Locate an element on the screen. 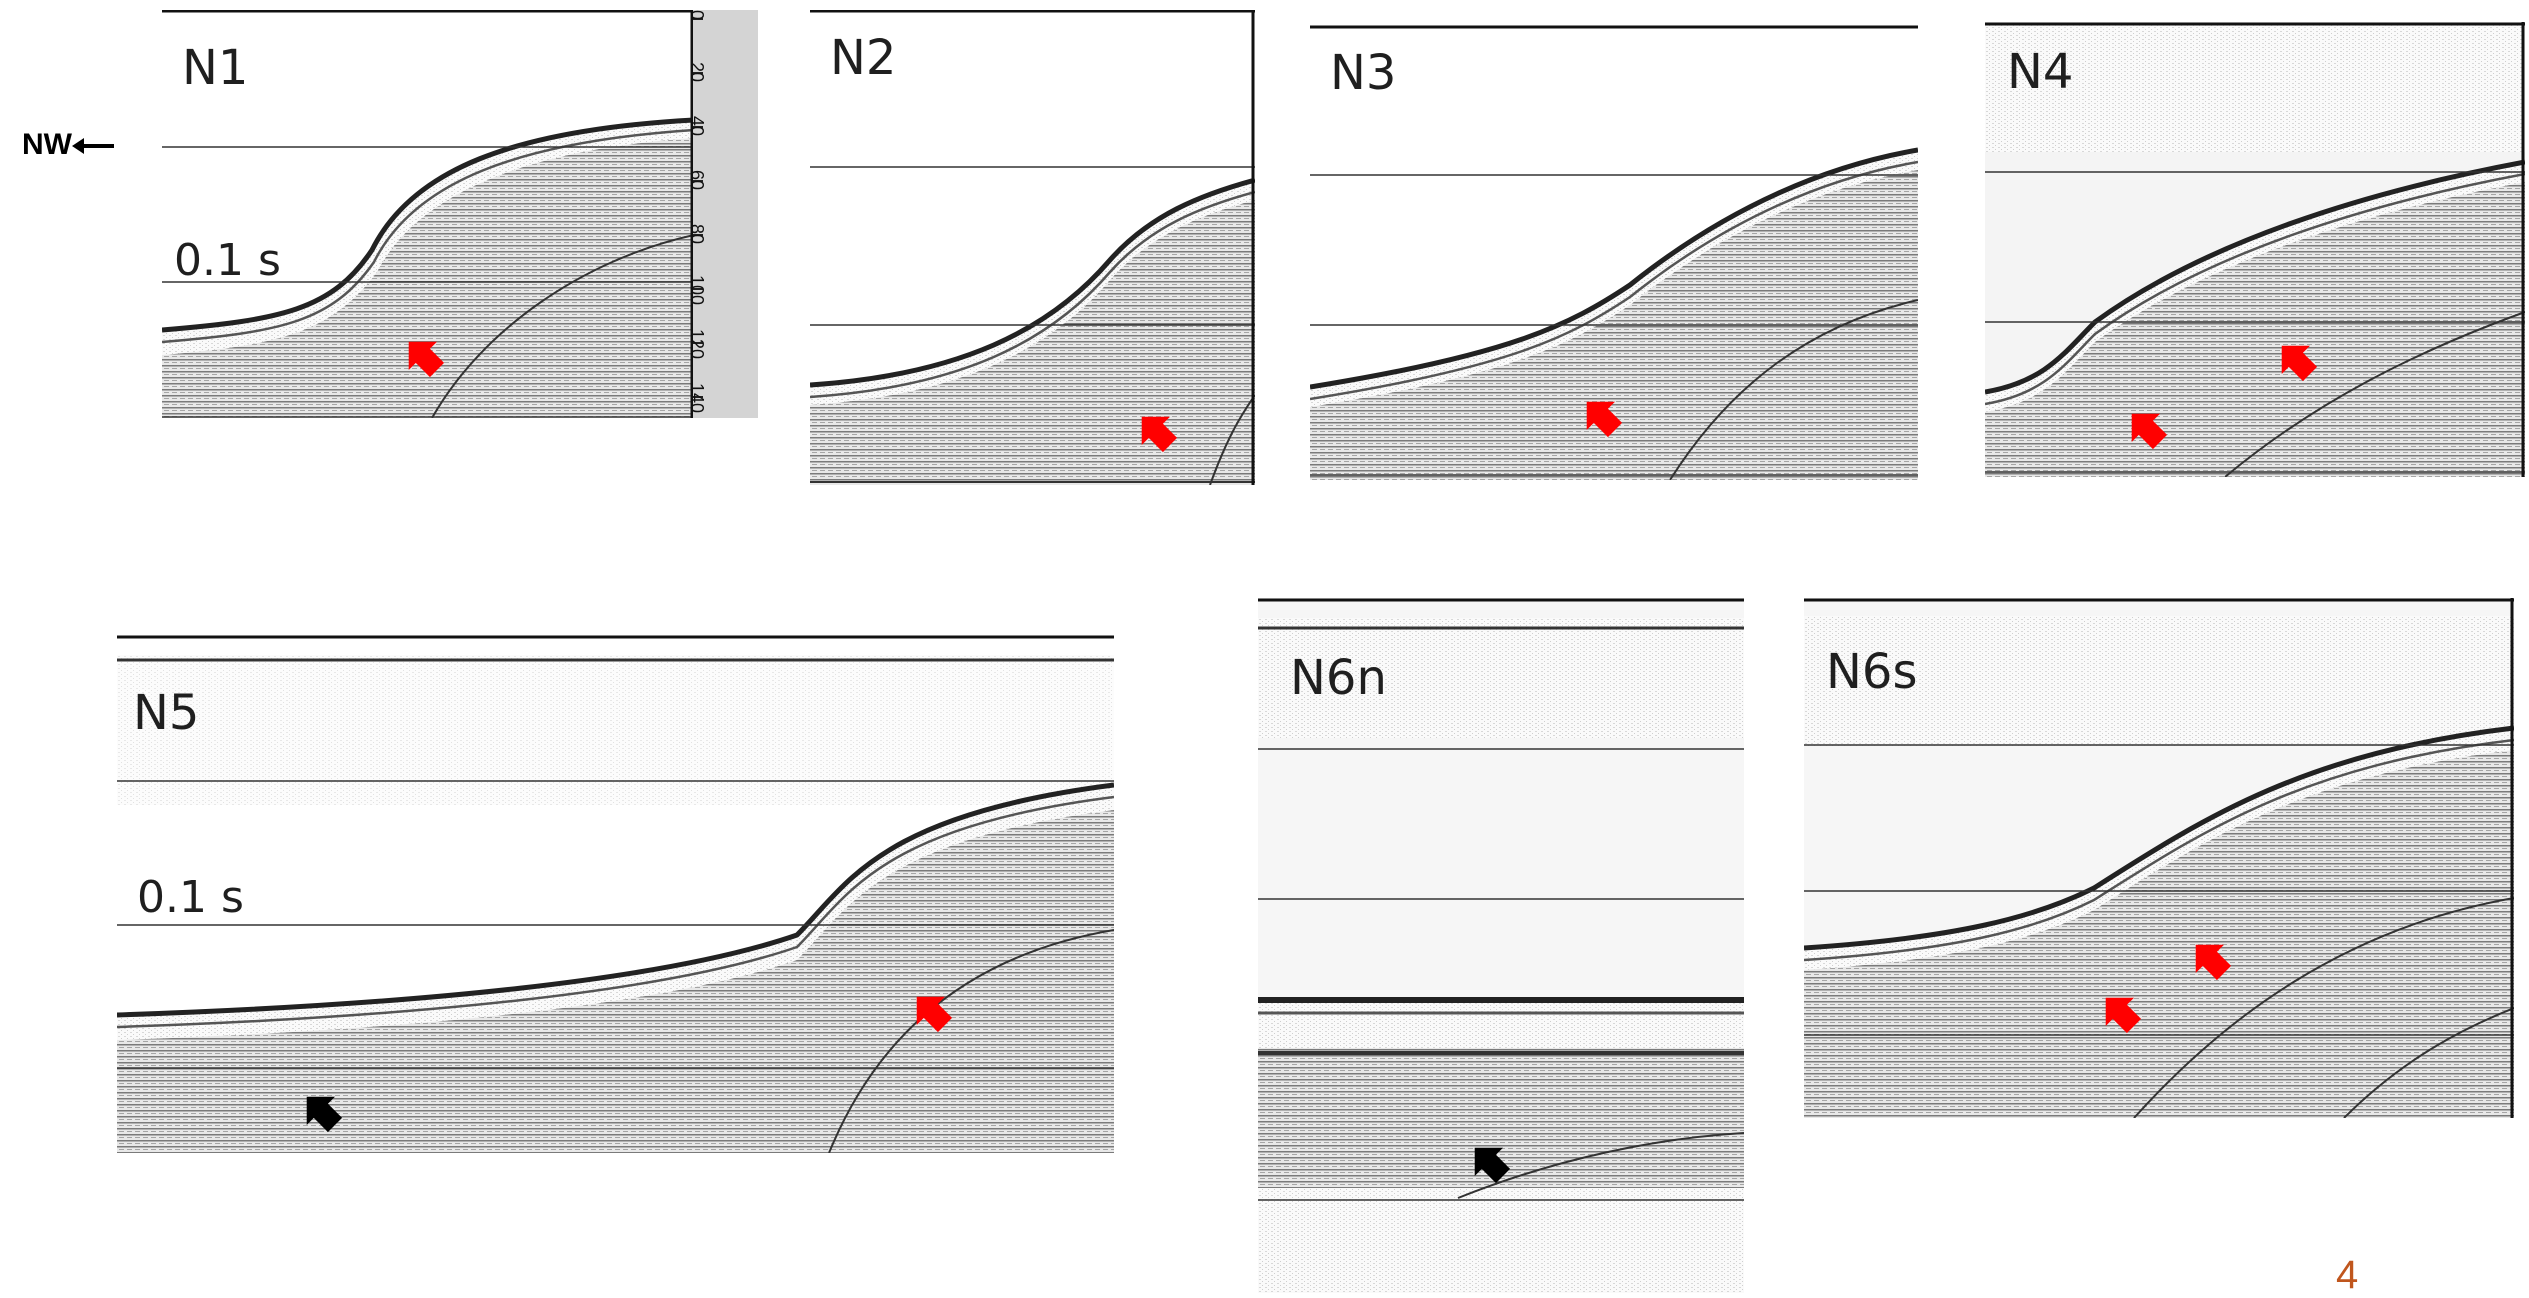  panel-n6s: N6s is located at coordinates (2159, 858).